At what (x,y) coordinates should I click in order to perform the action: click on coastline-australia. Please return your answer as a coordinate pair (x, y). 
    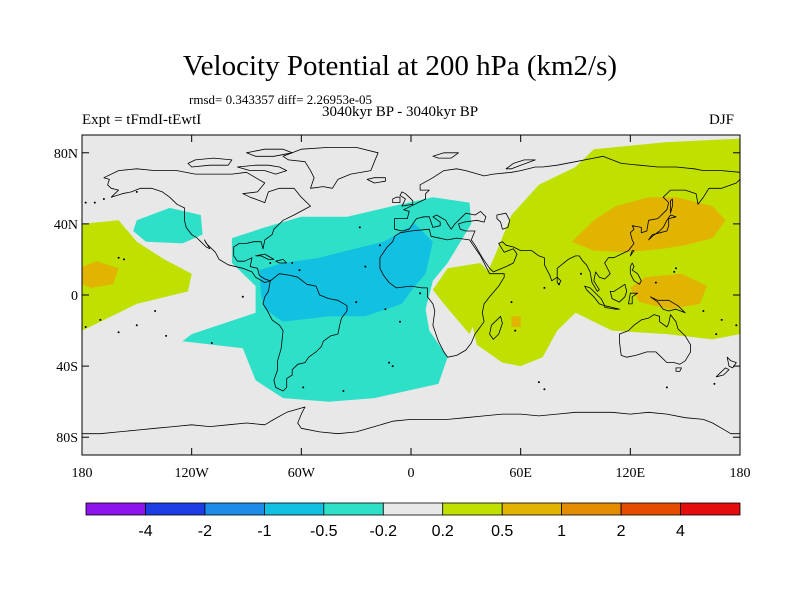
    Looking at the image, I should click on (655, 339).